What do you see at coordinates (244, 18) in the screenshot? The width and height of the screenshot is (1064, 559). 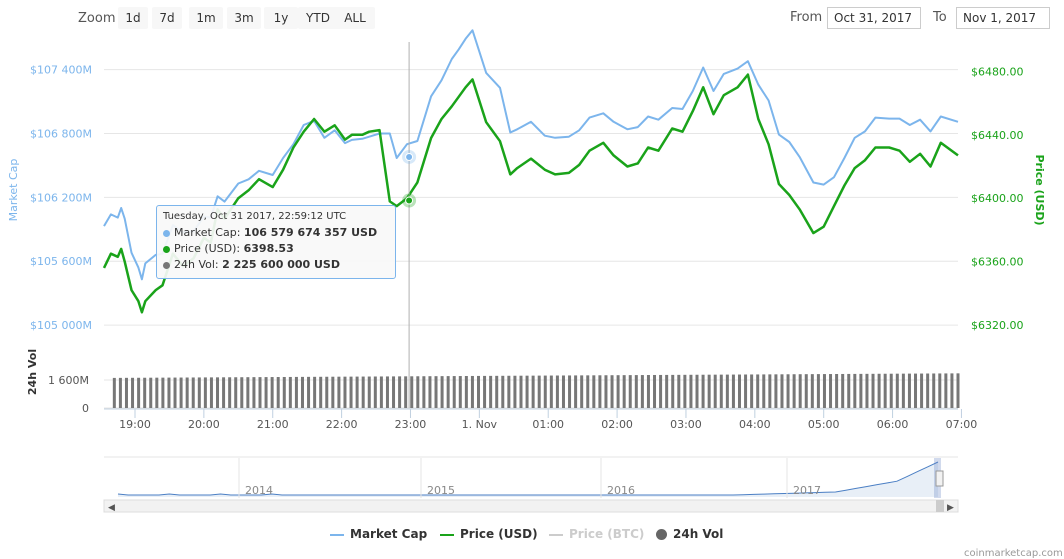 I see `zoom-3m-button: 3m` at bounding box center [244, 18].